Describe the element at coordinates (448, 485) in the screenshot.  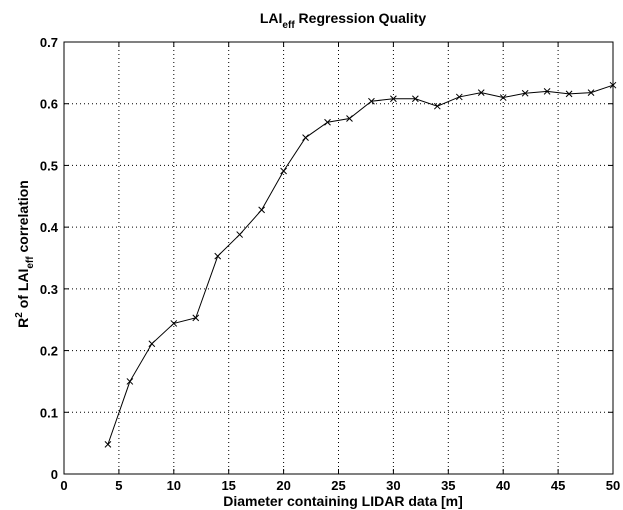
I see `x-tick-label: 35` at that location.